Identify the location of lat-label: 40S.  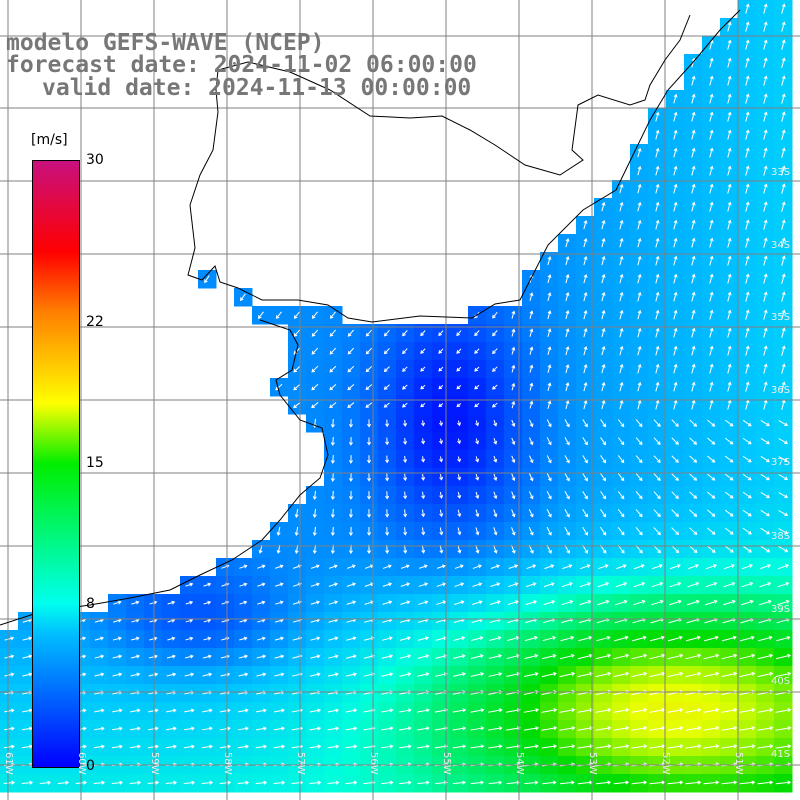
(781, 681).